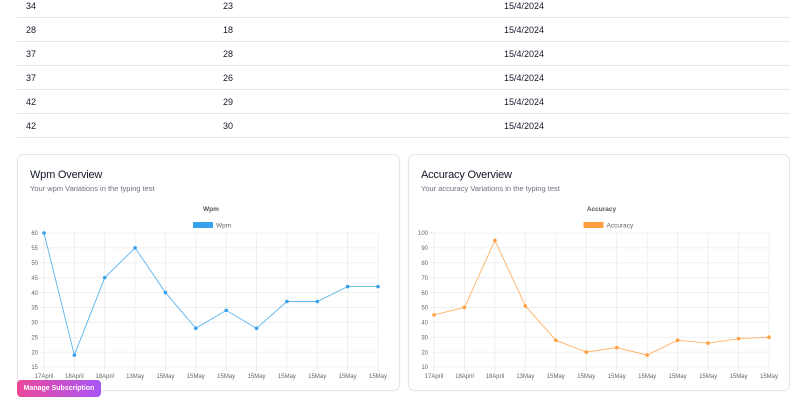  Describe the element at coordinates (403, 78) in the screenshot. I see `table-row: 37 26 15/4/2024` at that location.